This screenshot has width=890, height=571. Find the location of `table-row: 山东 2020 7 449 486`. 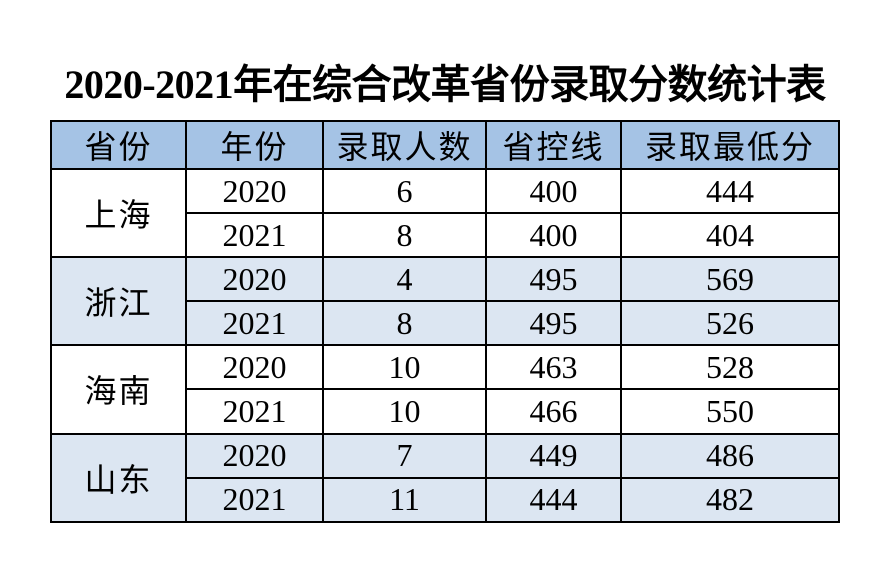

table-row: 山东 2020 7 449 486 is located at coordinates (445, 477).